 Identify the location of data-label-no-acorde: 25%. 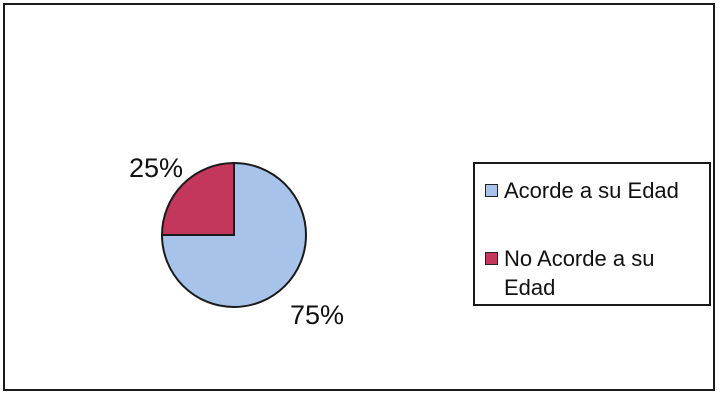
(156, 168).